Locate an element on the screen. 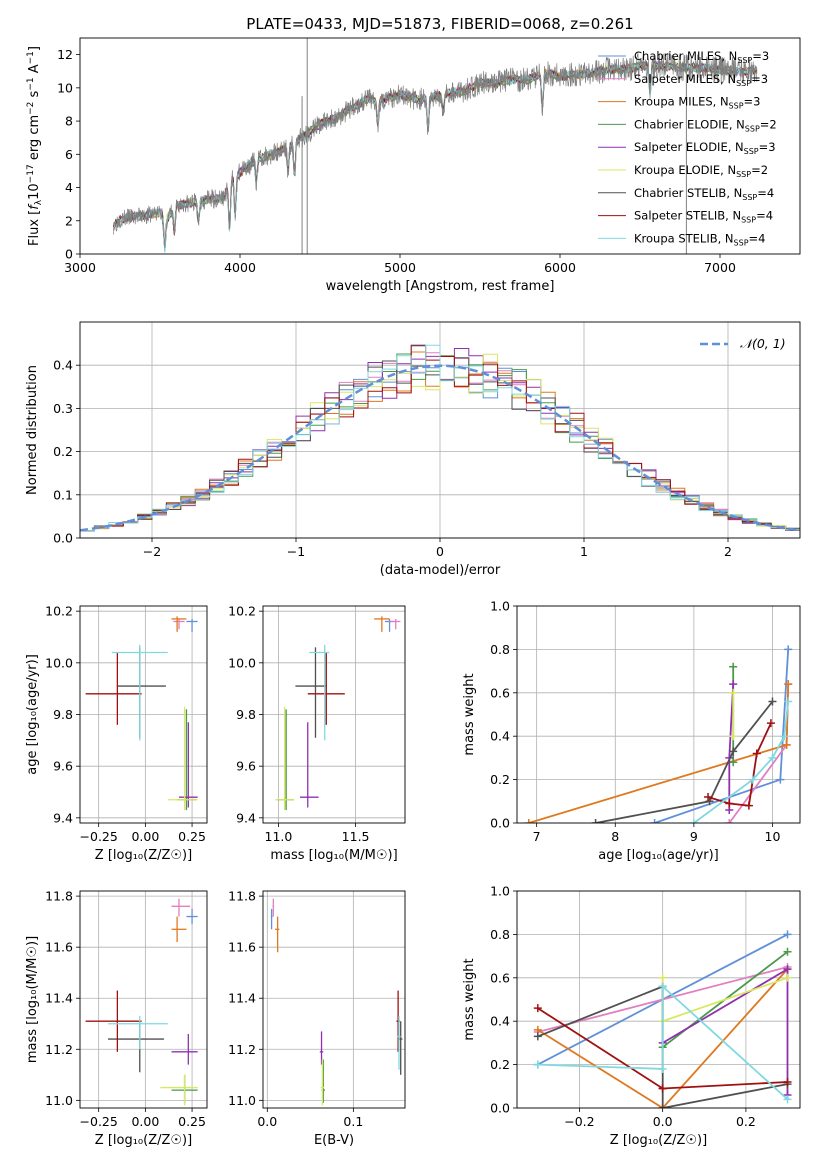 The image size is (819, 1170). x-axis-label: (data-model)/error is located at coordinates (440, 570).